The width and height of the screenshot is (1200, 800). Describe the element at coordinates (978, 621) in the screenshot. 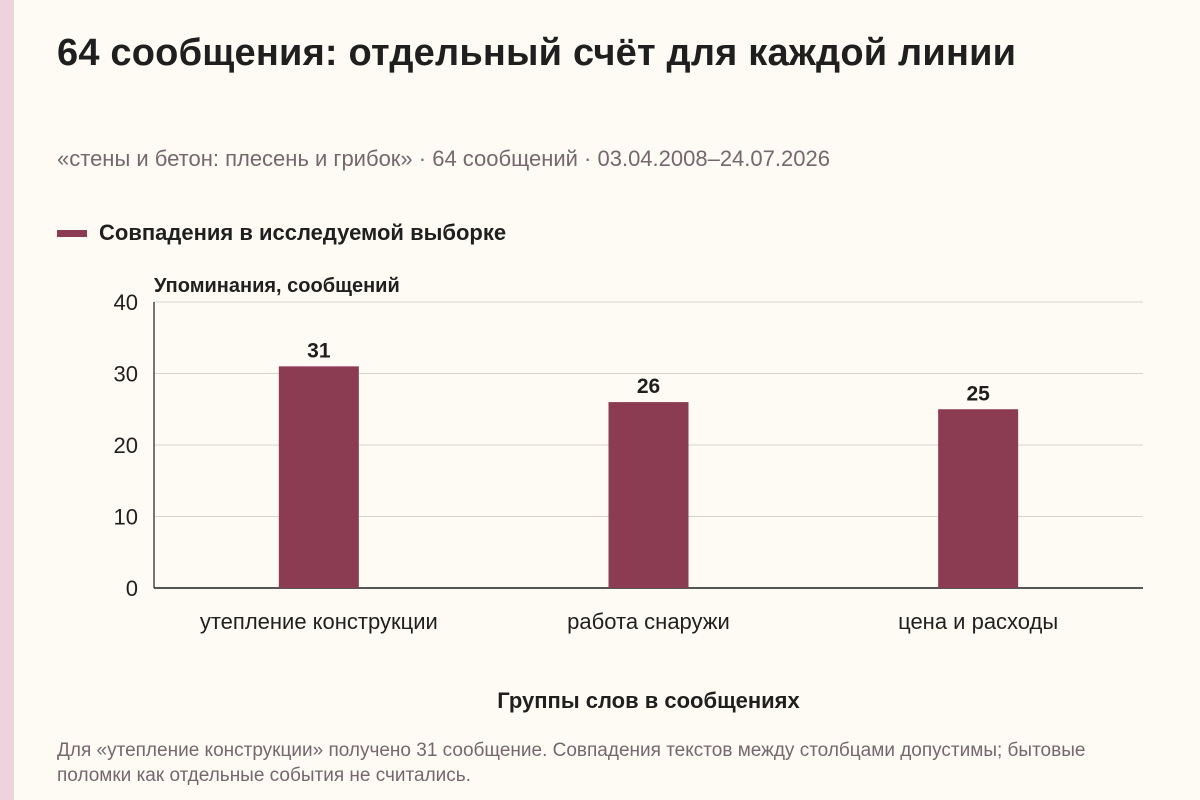

I see `x-tick-label: цена и расходы` at that location.